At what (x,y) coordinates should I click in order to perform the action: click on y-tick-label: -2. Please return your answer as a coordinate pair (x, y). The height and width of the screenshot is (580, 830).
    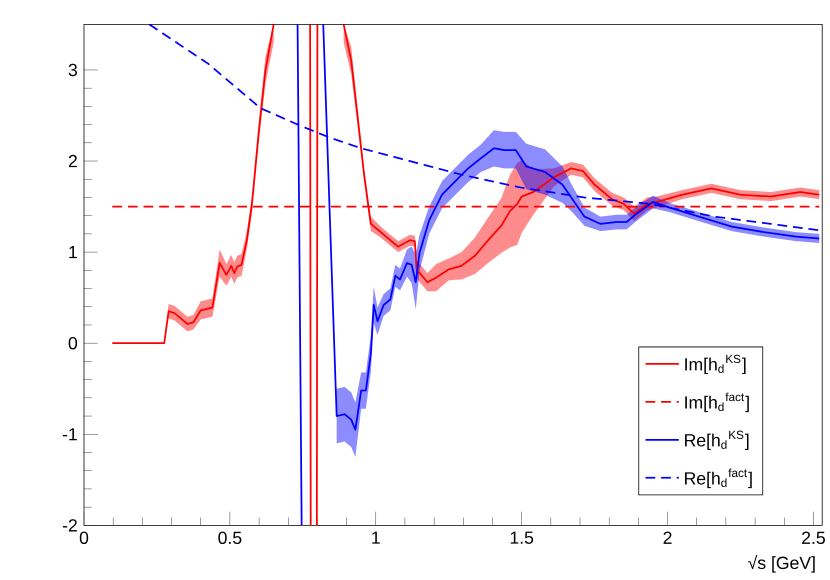
    Looking at the image, I should click on (69, 525).